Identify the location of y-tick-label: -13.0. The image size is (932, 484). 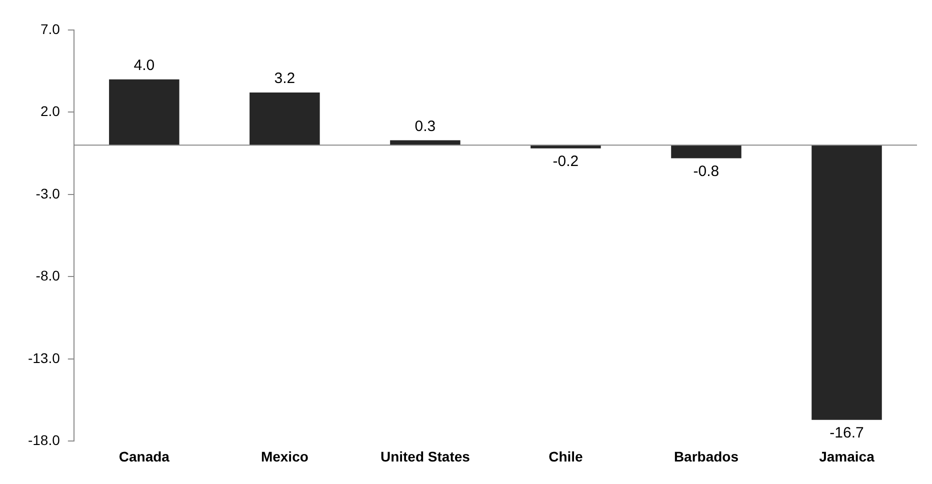
(44, 358).